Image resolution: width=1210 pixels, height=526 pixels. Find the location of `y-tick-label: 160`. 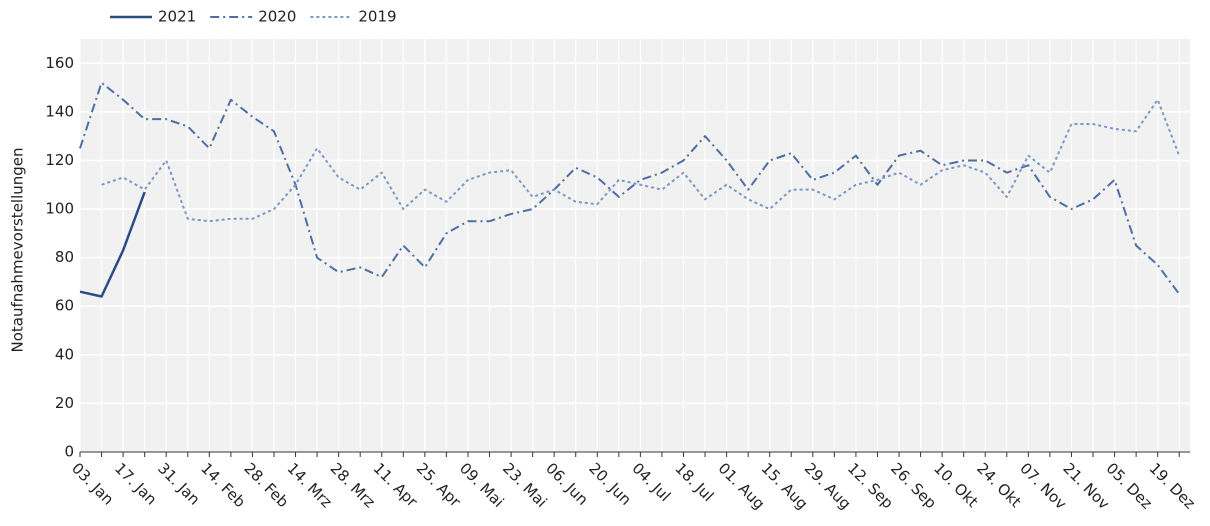

y-tick-label: 160 is located at coordinates (59, 63).